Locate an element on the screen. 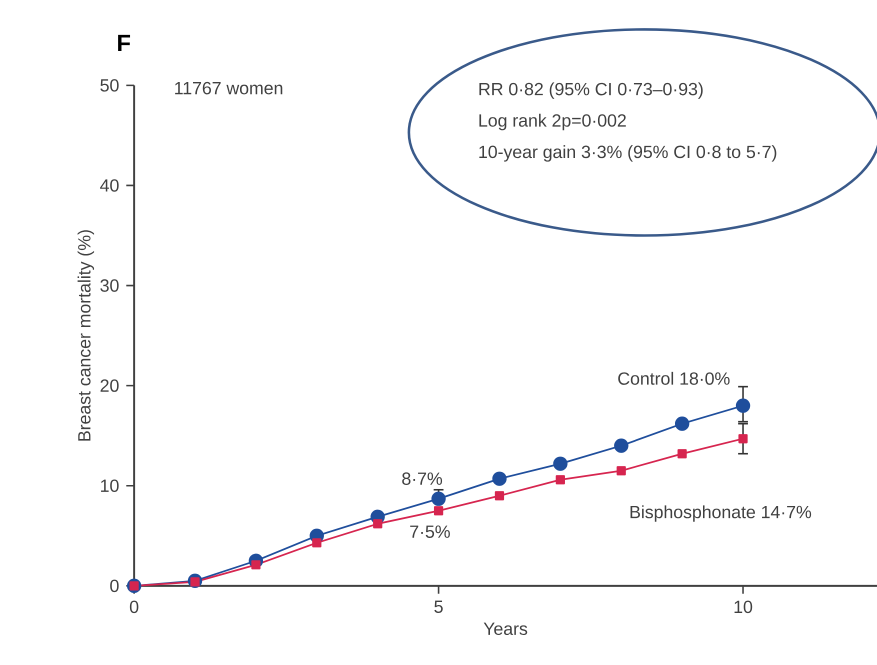 The image size is (877, 665). annotation: Log rank 2p=0·002 is located at coordinates (552, 122).